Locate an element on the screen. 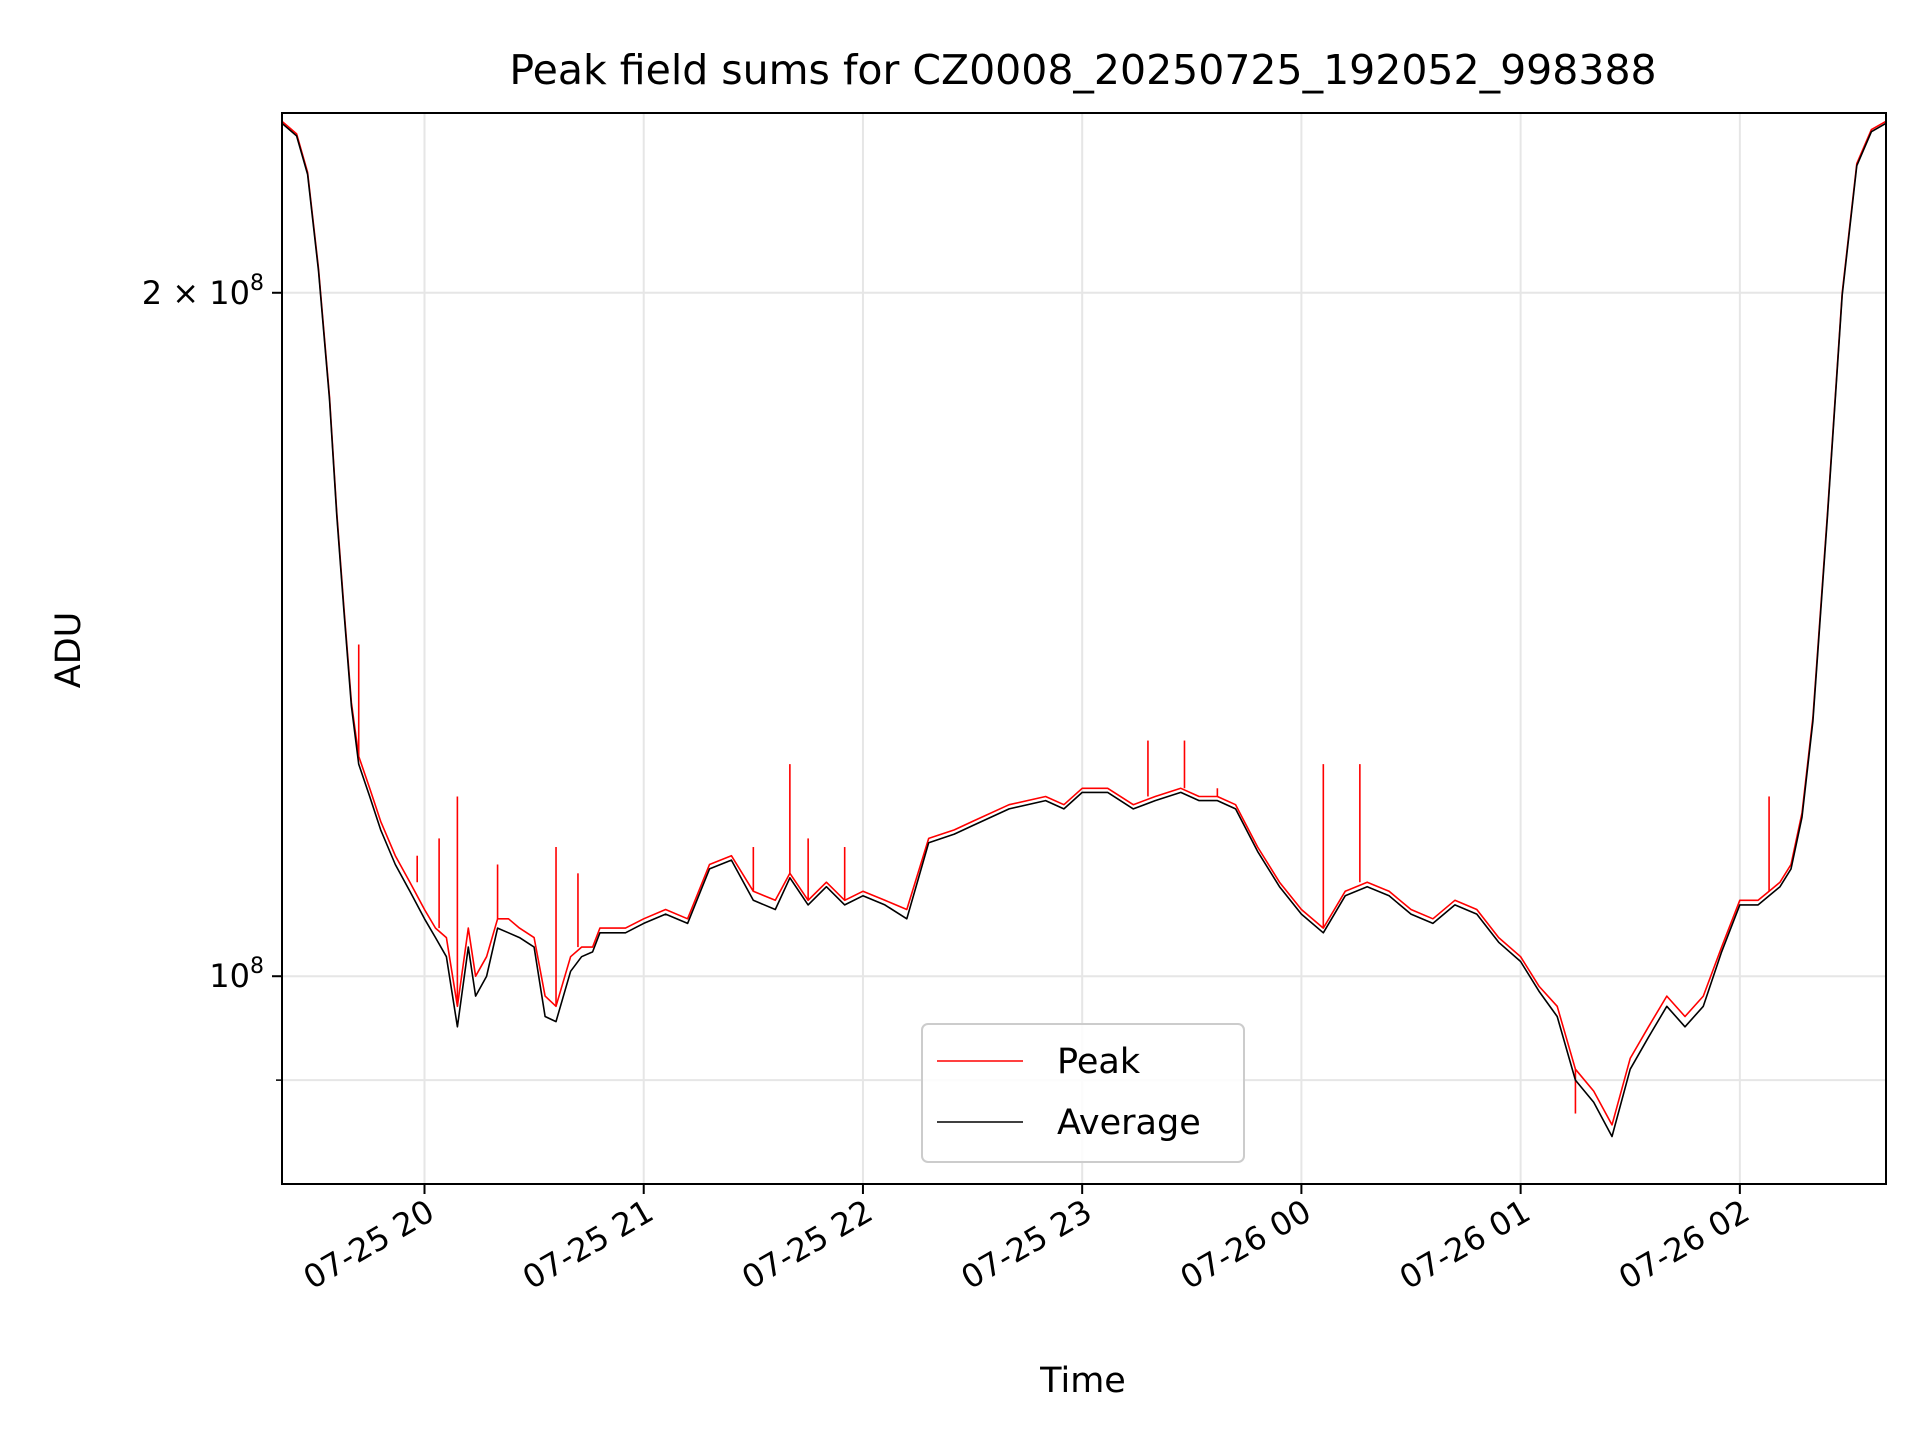 The image size is (1920, 1440). y-tick-label: 108 is located at coordinates (236, 974).